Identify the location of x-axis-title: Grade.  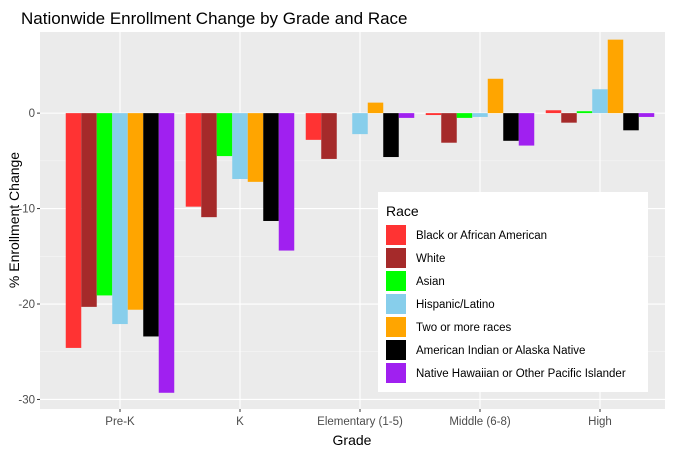
(352, 440).